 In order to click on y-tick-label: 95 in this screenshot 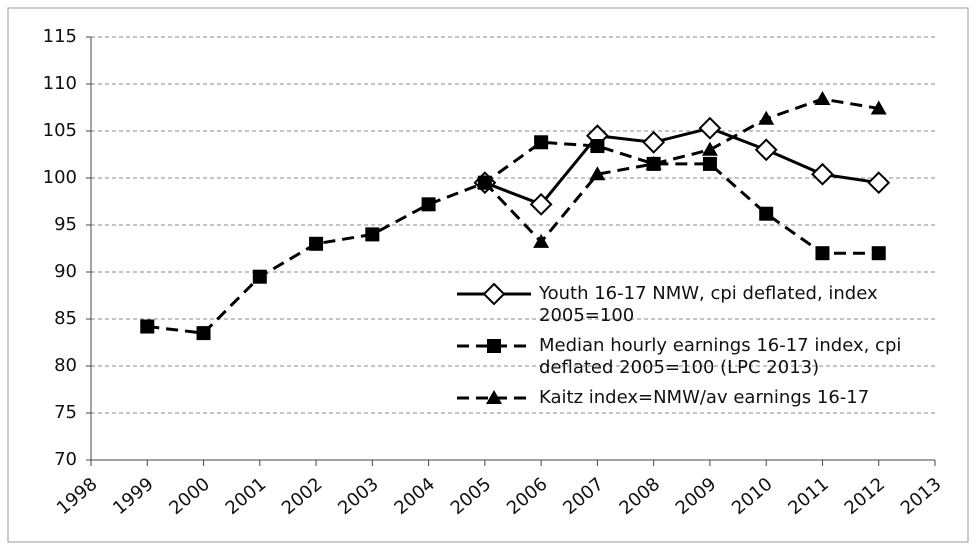, I will do `click(65, 224)`.